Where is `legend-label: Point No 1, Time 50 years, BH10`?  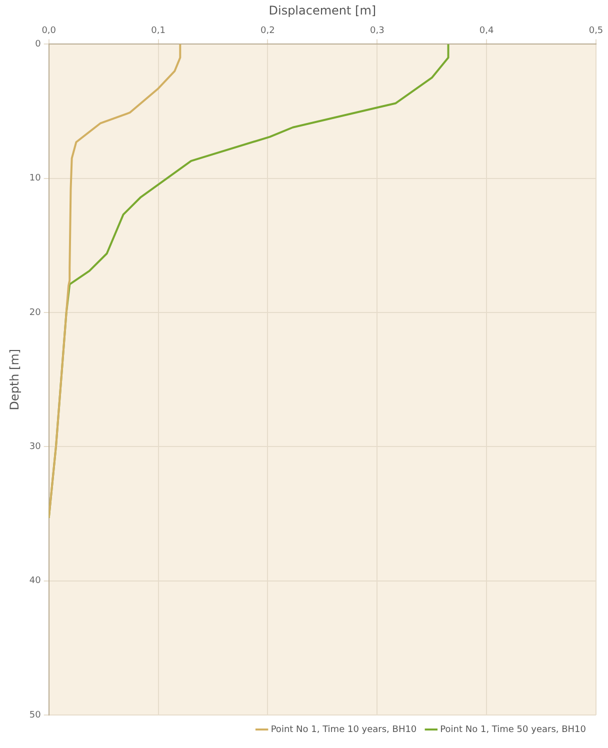
legend-label: Point No 1, Time 50 years, BH10 is located at coordinates (513, 729).